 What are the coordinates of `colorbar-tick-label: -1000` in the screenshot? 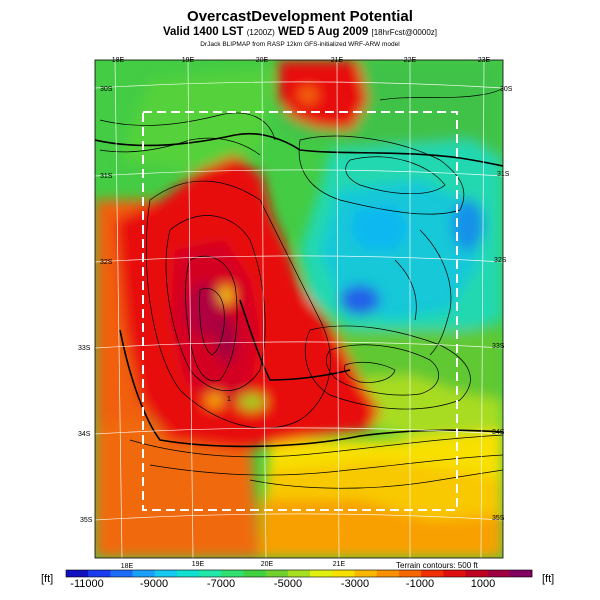 It's located at (420, 584).